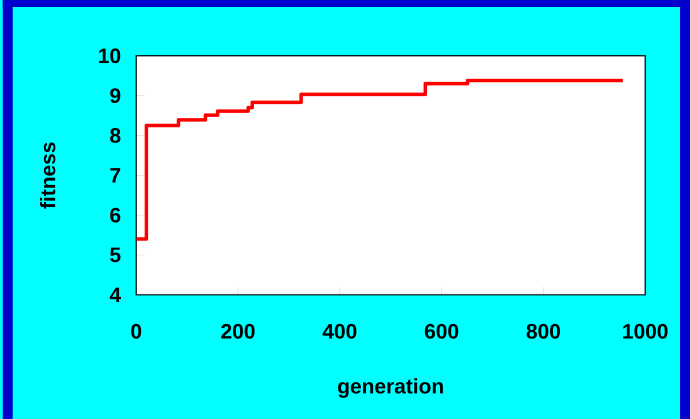 The image size is (690, 419). I want to click on y-tick-label: 6, so click(115, 215).